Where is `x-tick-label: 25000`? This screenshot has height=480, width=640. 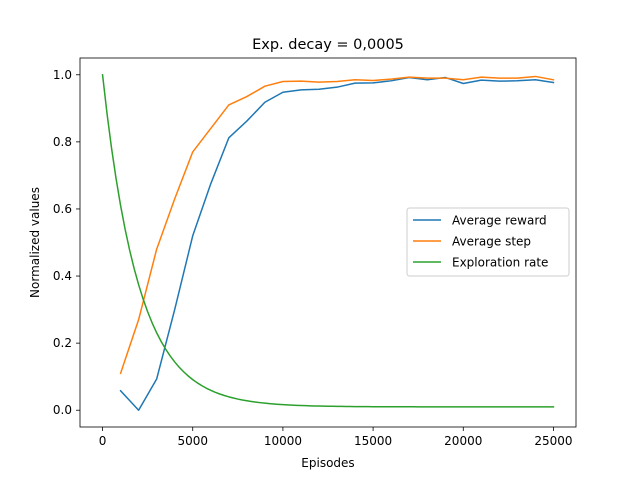
x-tick-label: 25000 is located at coordinates (553, 441).